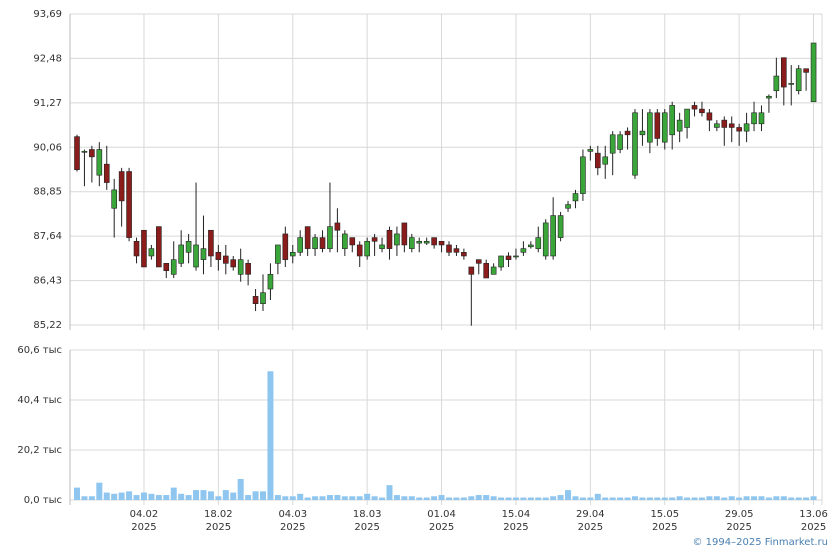  What do you see at coordinates (441, 514) in the screenshot?
I see `x-tick-label: 01.04` at bounding box center [441, 514].